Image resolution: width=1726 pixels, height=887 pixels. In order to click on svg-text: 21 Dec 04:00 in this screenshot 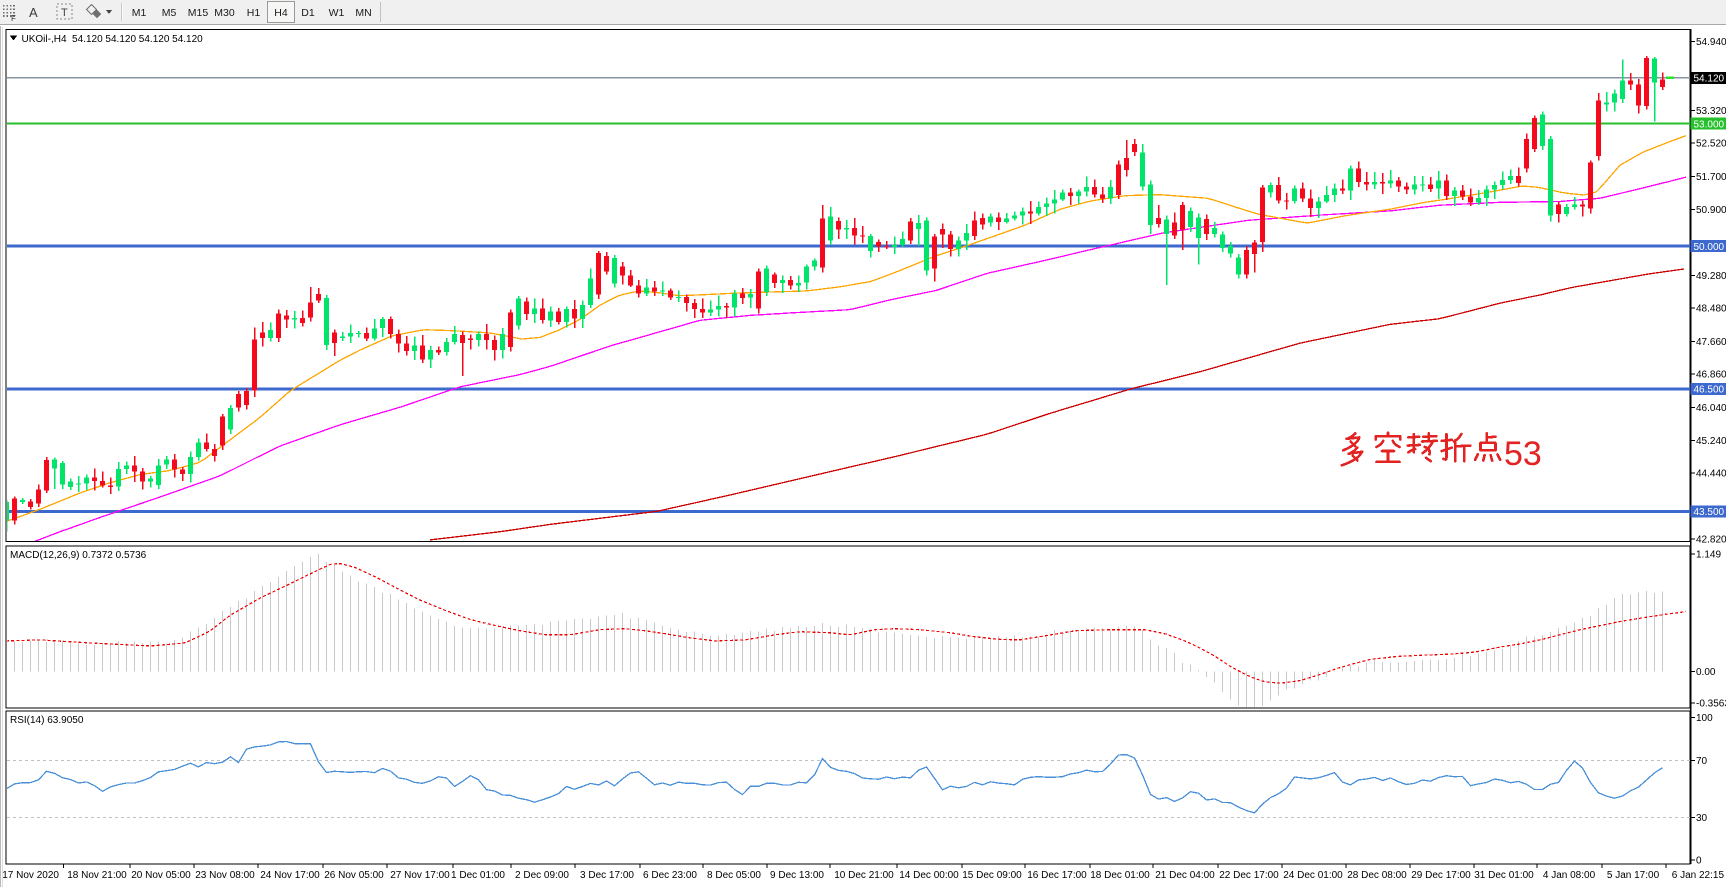, I will do `click(1185, 875)`.